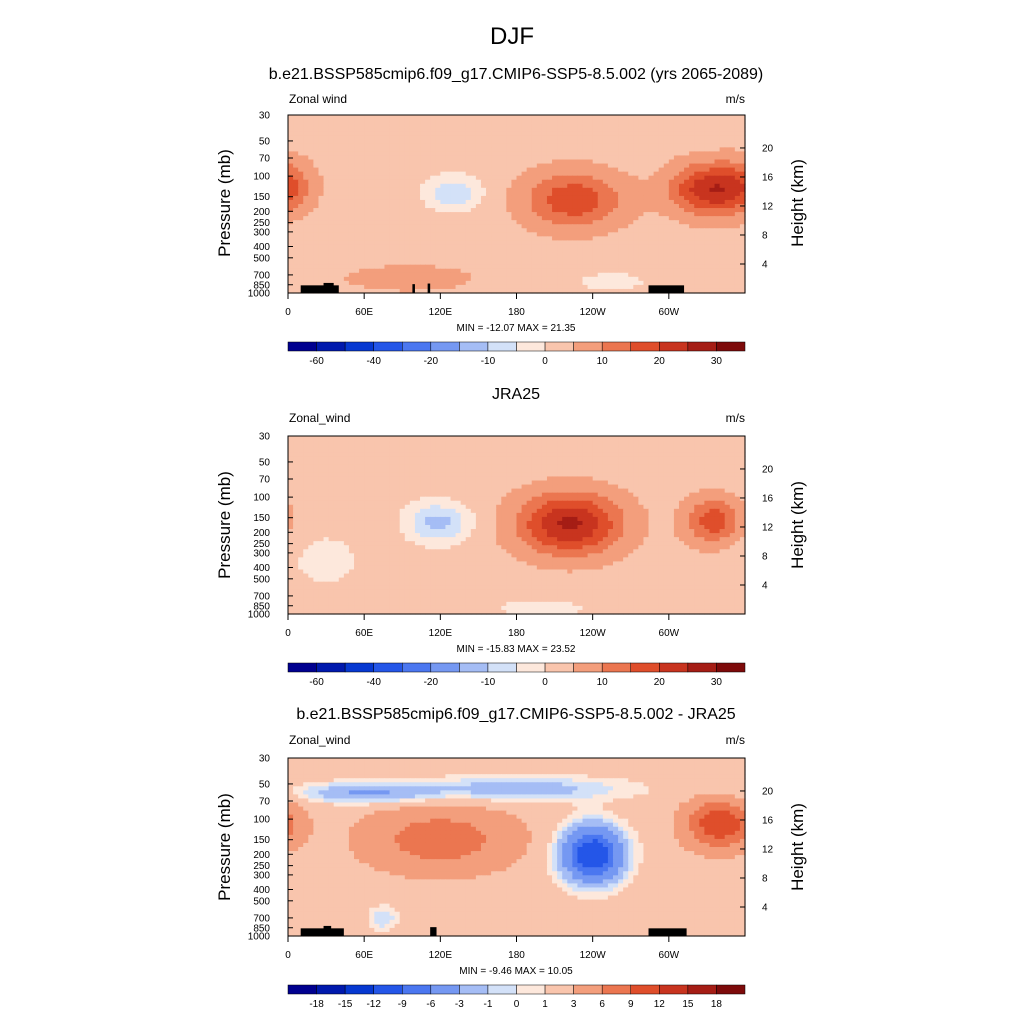 The height and width of the screenshot is (1024, 1024). I want to click on x-tick-label: 0, so click(288, 312).